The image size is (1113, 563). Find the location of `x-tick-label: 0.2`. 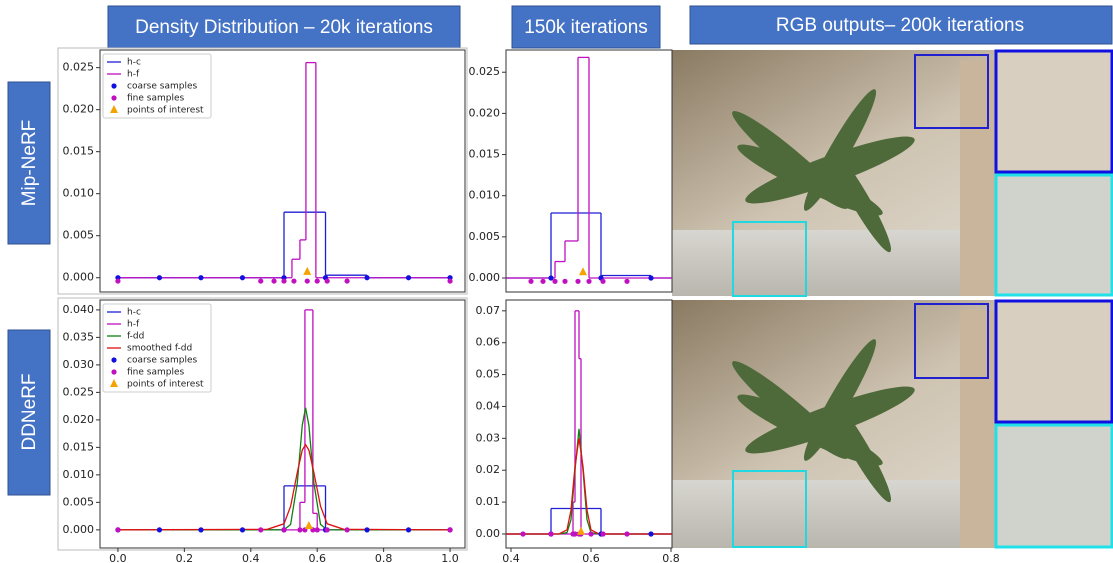

x-tick-label: 0.2 is located at coordinates (185, 557).